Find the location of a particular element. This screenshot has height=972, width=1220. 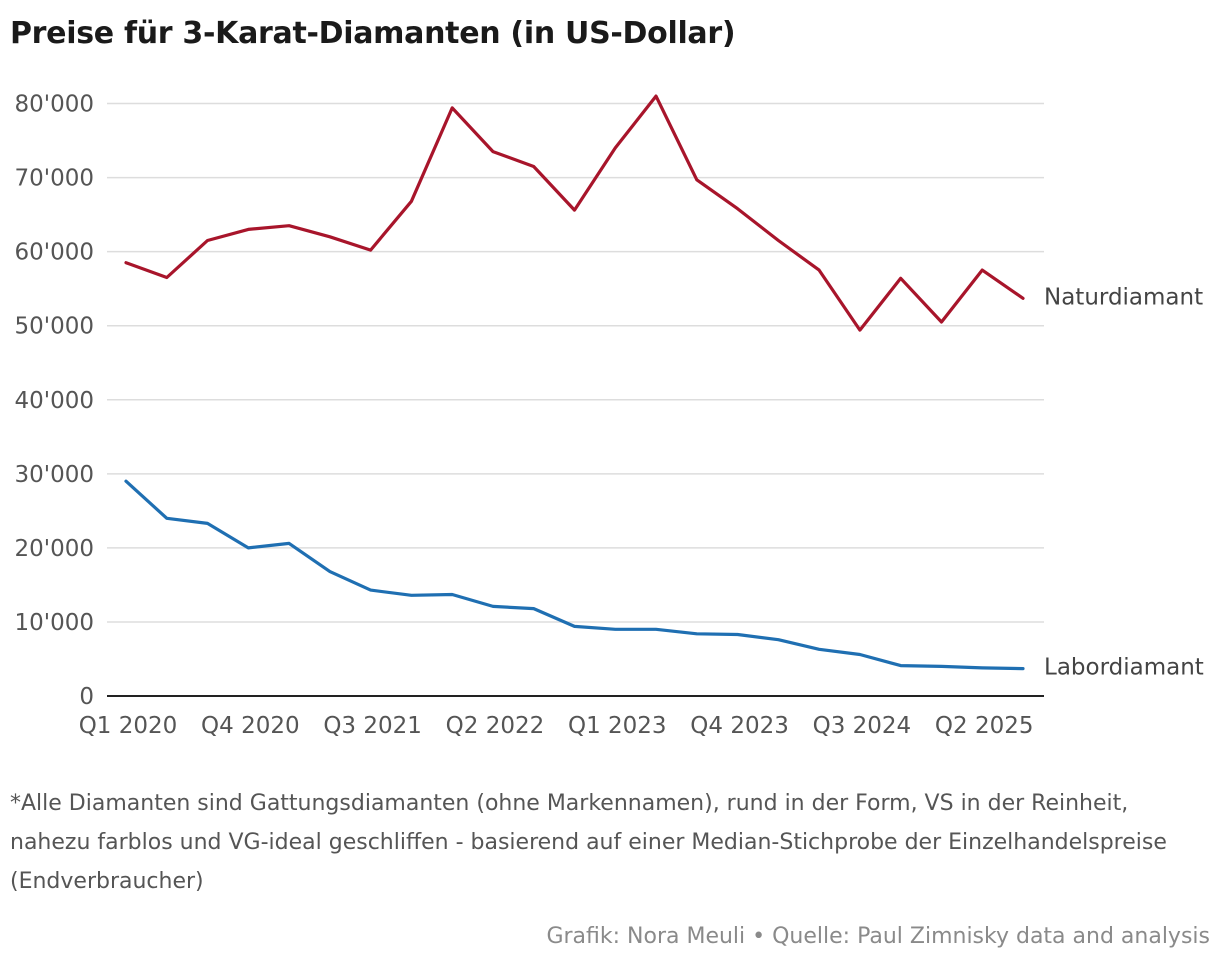

x-tick-label: Q3 2021 is located at coordinates (372, 726).